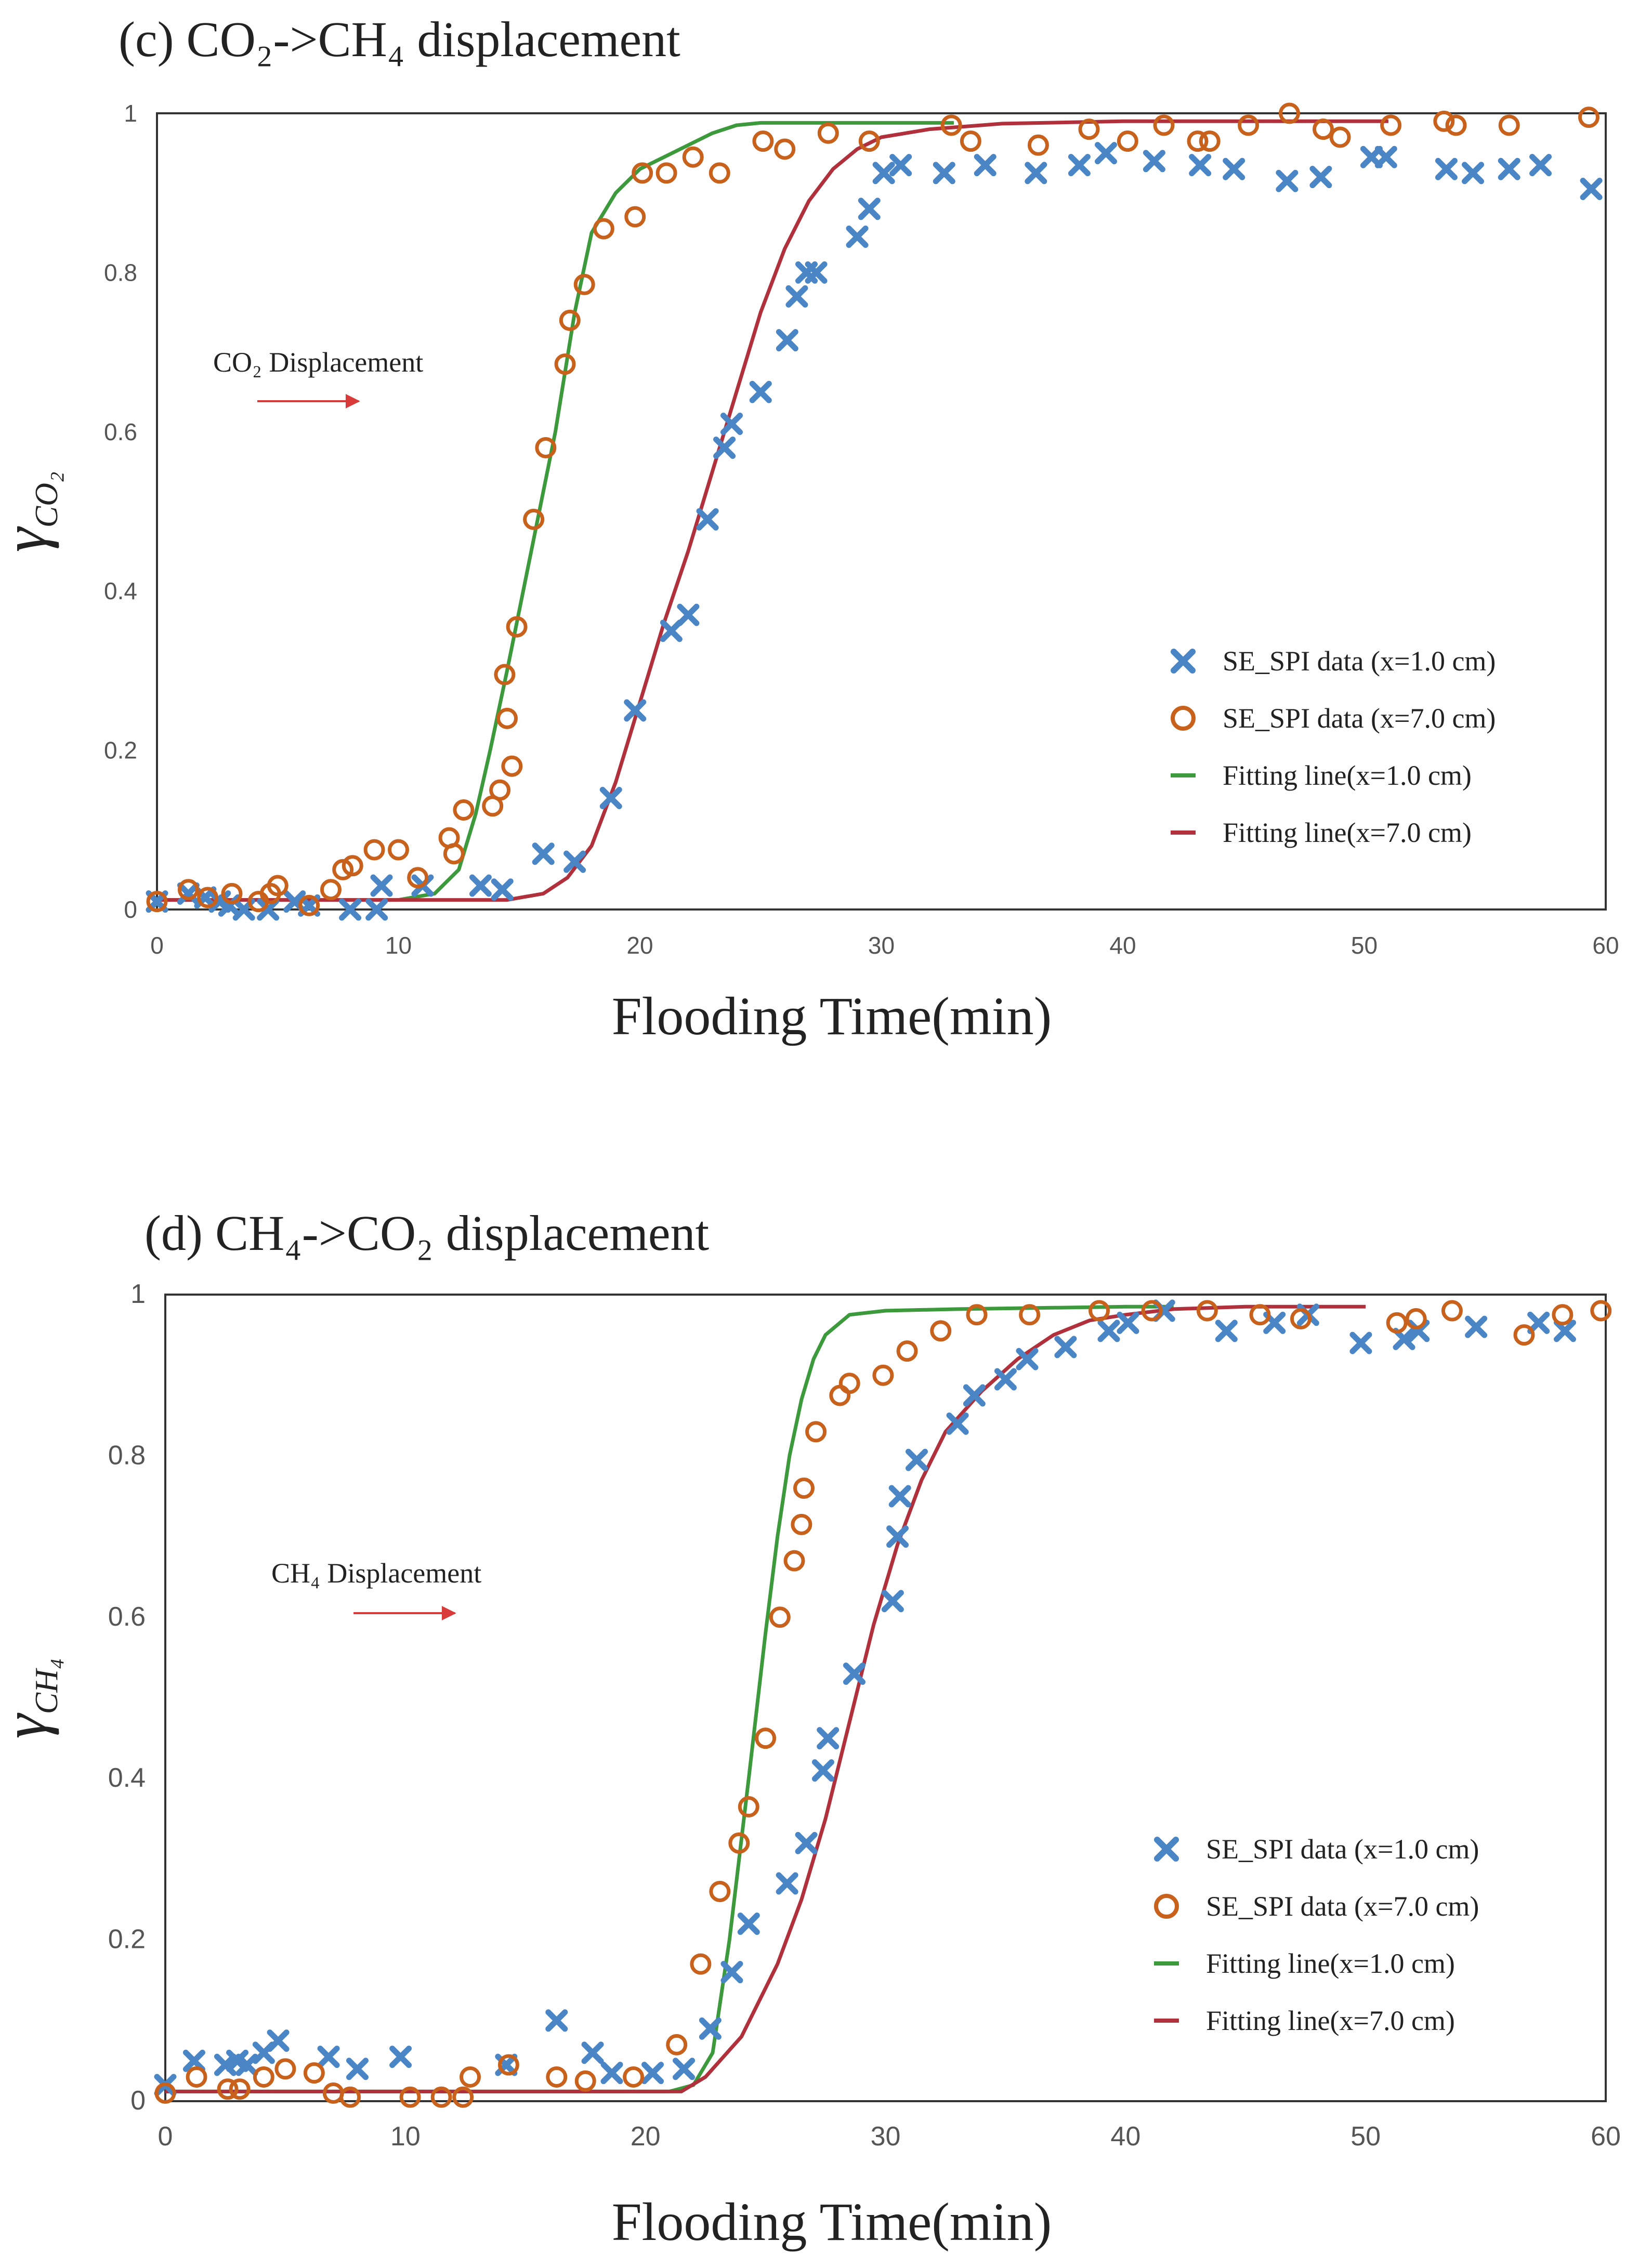 The image size is (1639, 2268). What do you see at coordinates (398, 945) in the screenshot?
I see `x-tick-label: 10` at bounding box center [398, 945].